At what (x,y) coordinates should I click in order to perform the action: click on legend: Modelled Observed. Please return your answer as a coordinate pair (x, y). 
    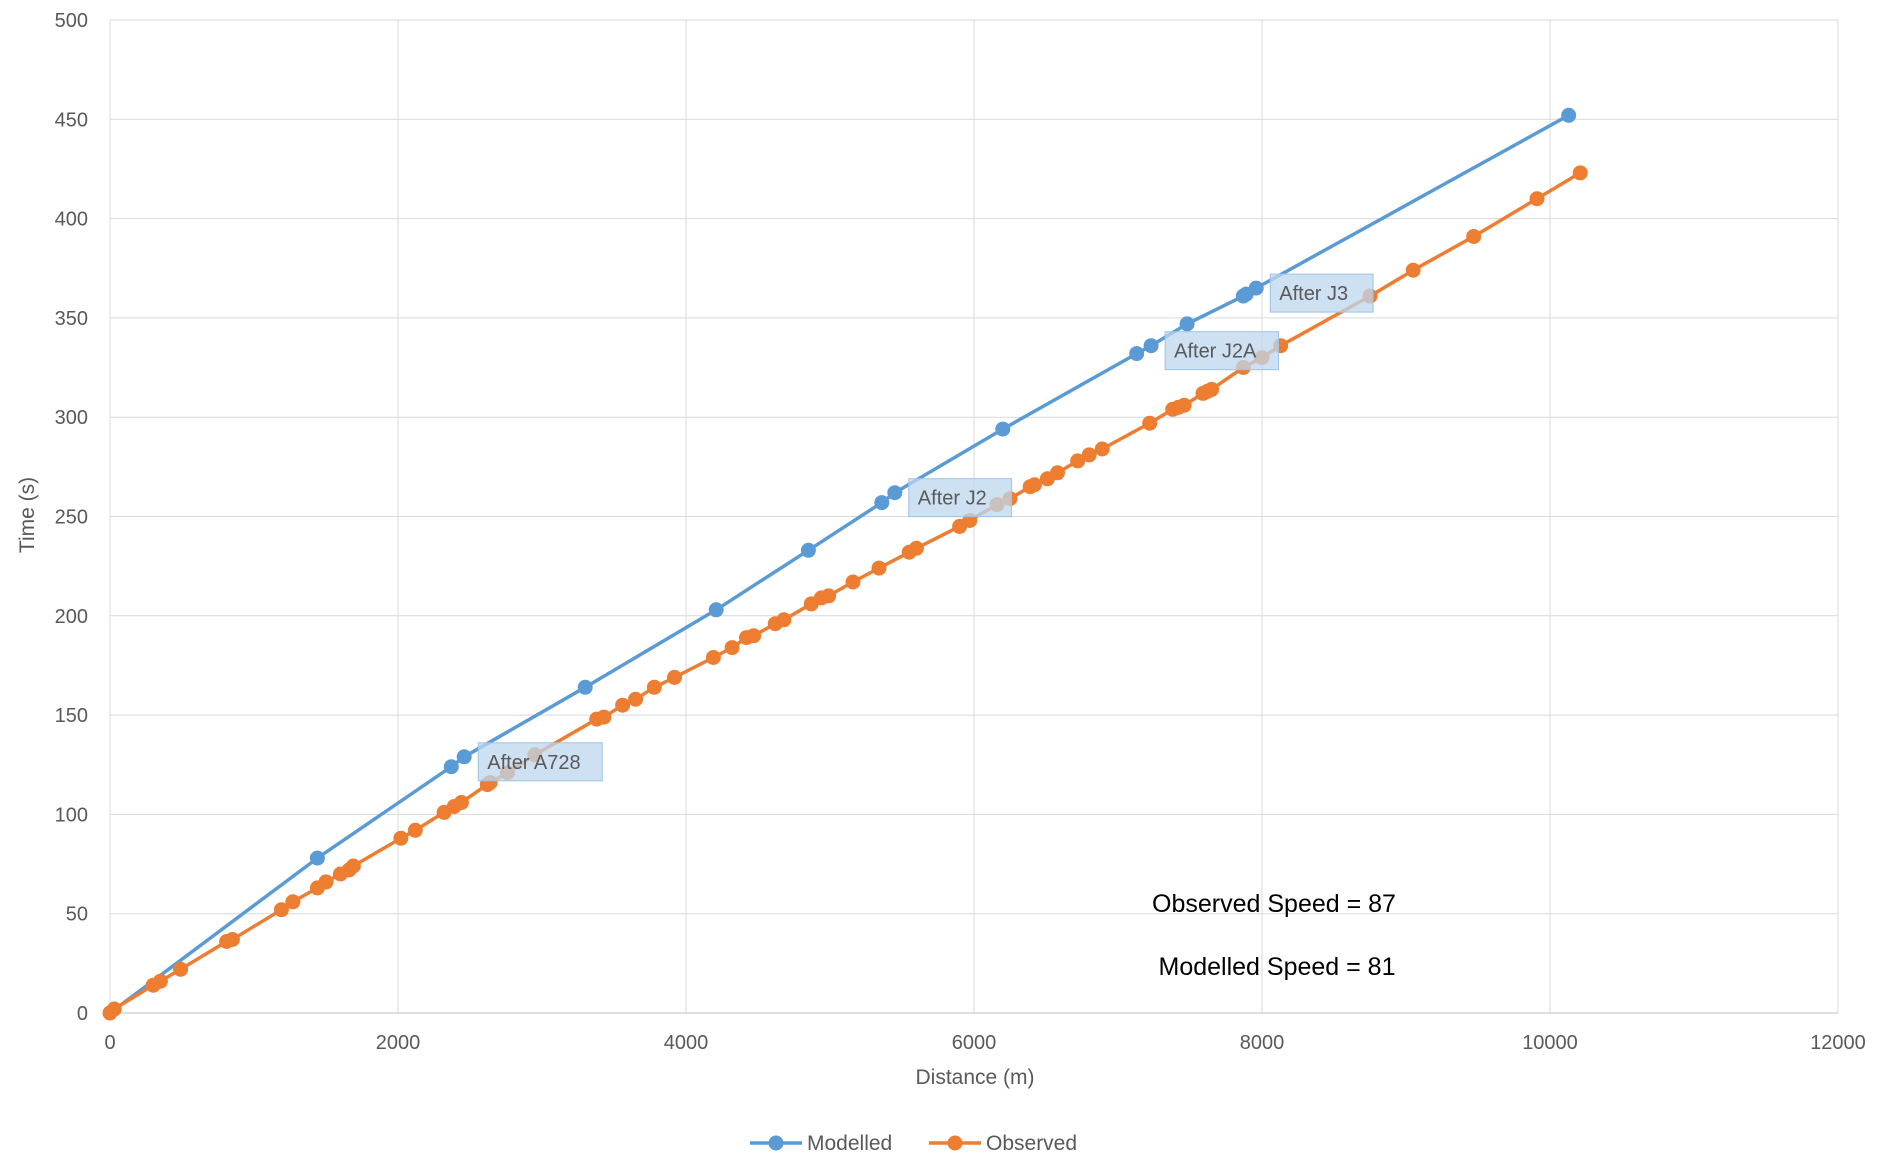
    Looking at the image, I should click on (913, 1143).